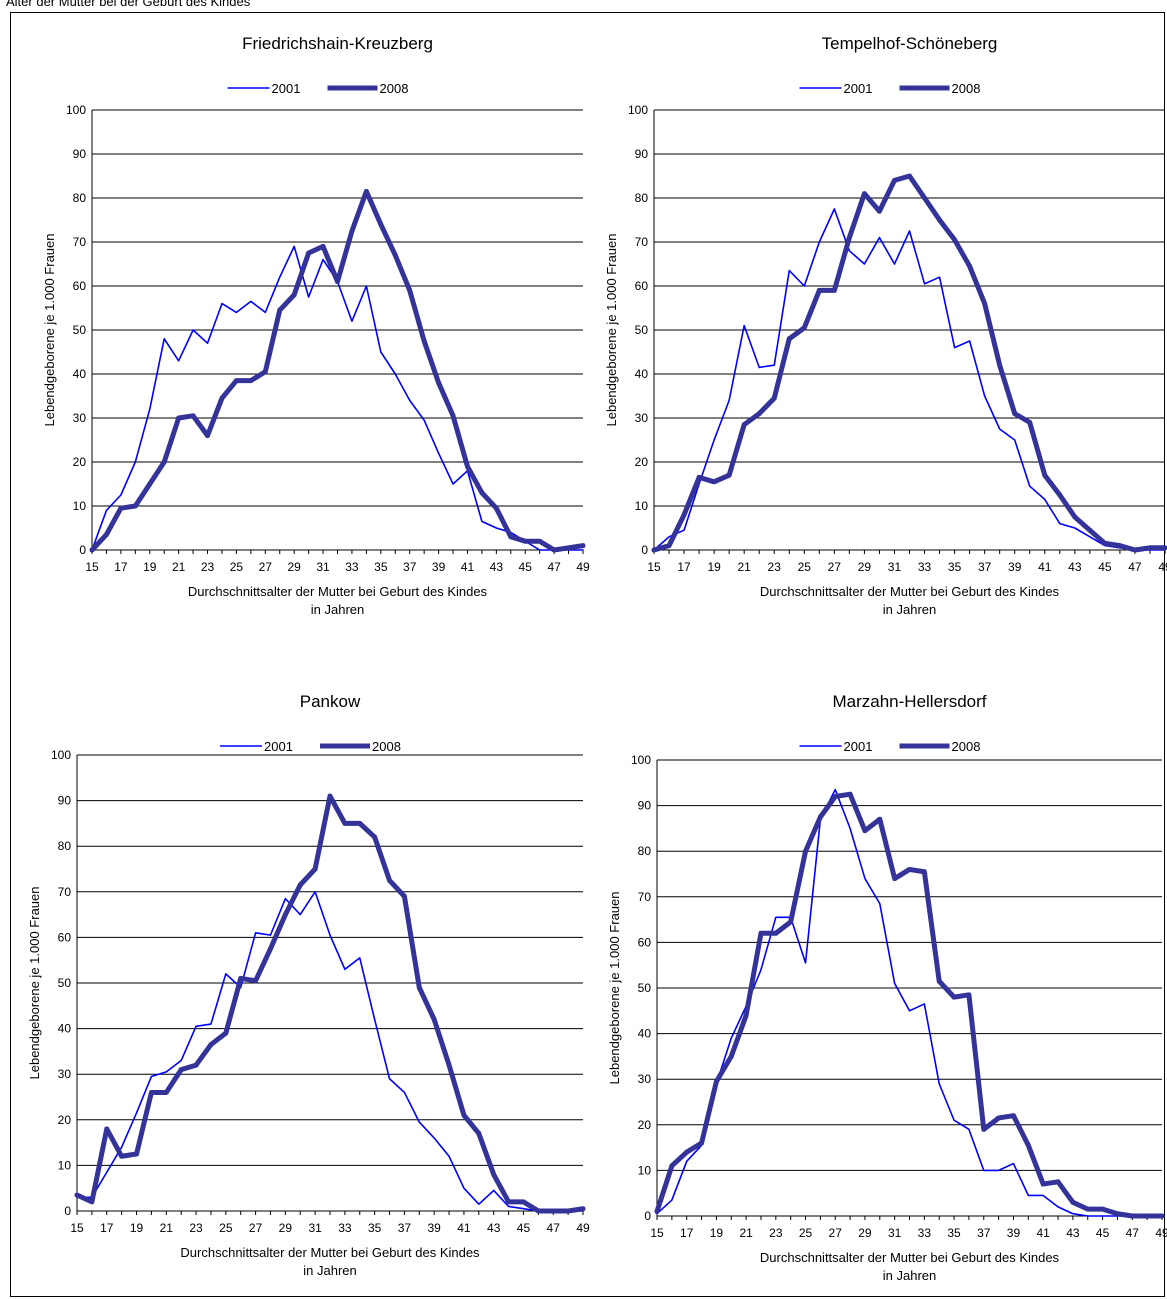 Image resolution: width=1167 pixels, height=1299 pixels. What do you see at coordinates (381, 567) in the screenshot?
I see `x-tick-label: 35` at bounding box center [381, 567].